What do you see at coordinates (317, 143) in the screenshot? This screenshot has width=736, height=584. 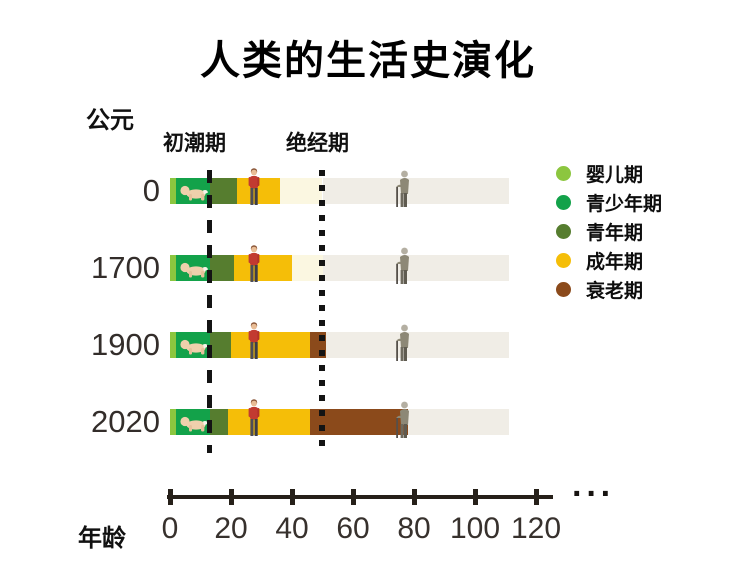 I see `menopause-label: 绝经期` at bounding box center [317, 143].